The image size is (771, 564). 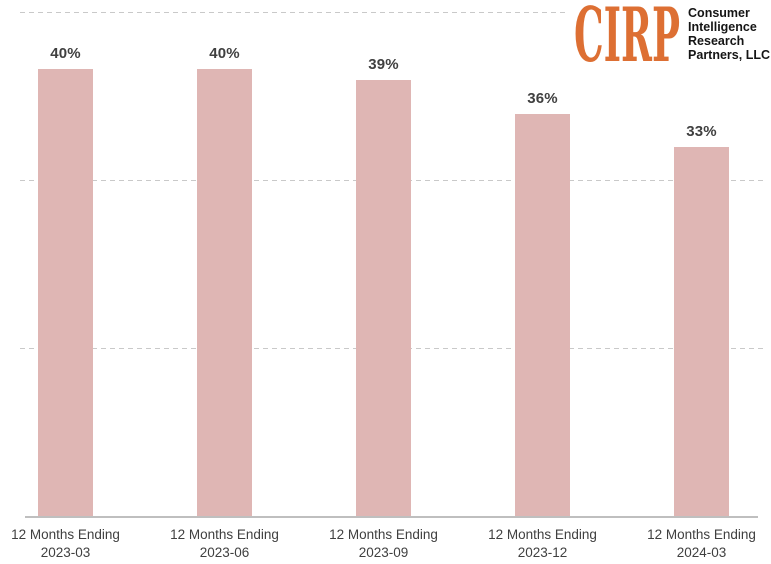 What do you see at coordinates (391, 517) in the screenshot?
I see `x-axis-line` at bounding box center [391, 517].